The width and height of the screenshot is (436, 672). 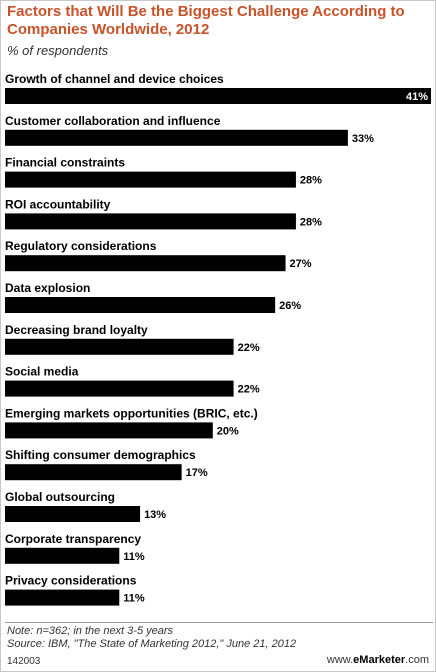 What do you see at coordinates (73, 539) in the screenshot?
I see `category-label: Corporate transparency` at bounding box center [73, 539].